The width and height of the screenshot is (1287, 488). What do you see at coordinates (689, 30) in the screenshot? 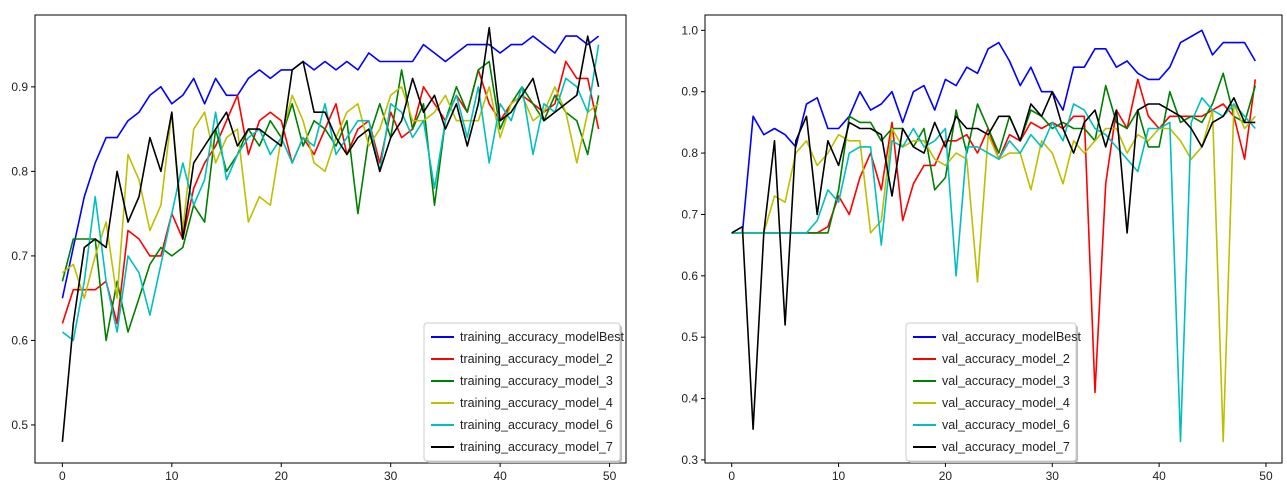
I see `y-tick-label: 1.0` at bounding box center [689, 30].